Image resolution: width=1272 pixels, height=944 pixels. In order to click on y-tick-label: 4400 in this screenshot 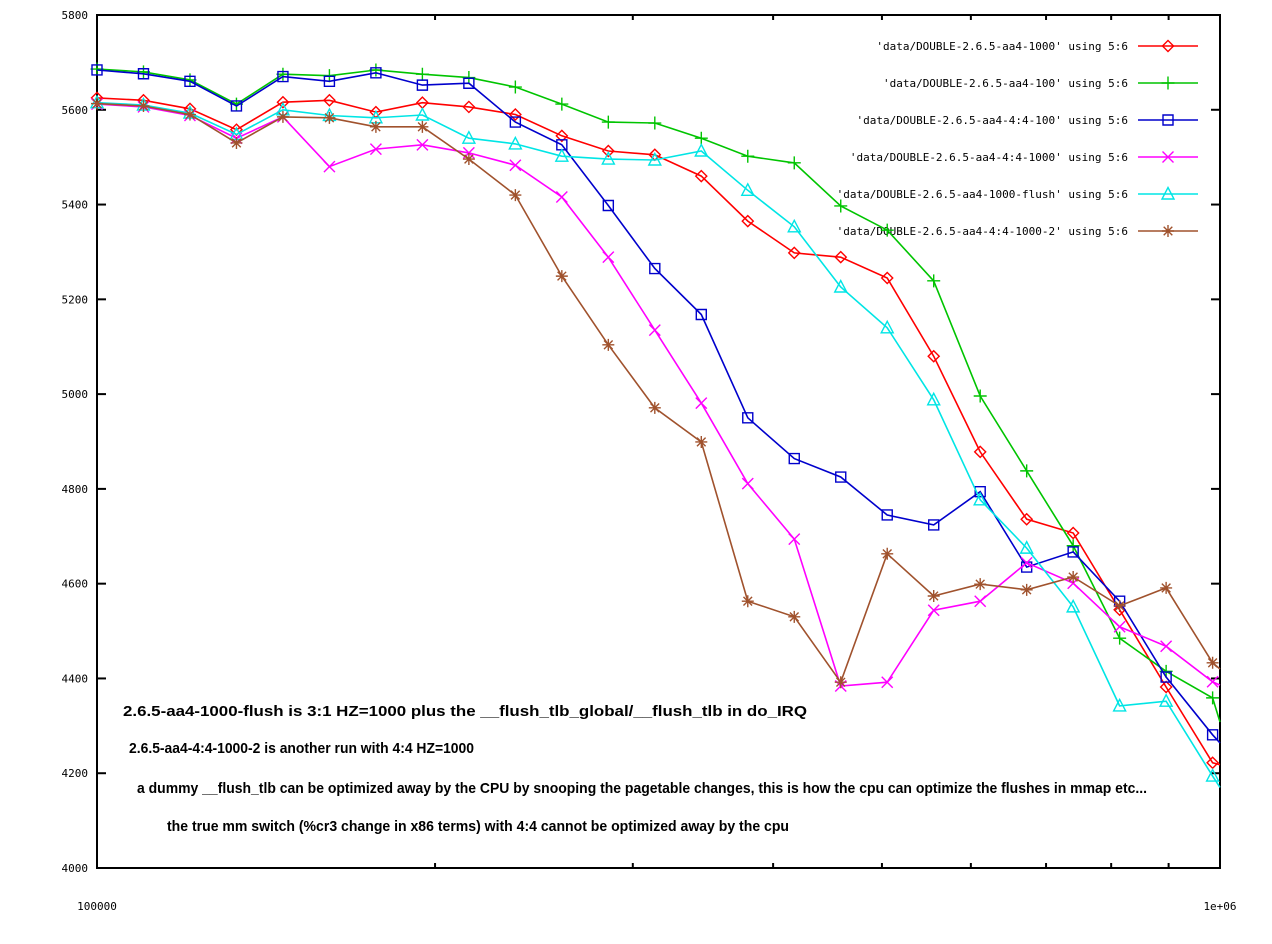, I will do `click(75, 678)`.